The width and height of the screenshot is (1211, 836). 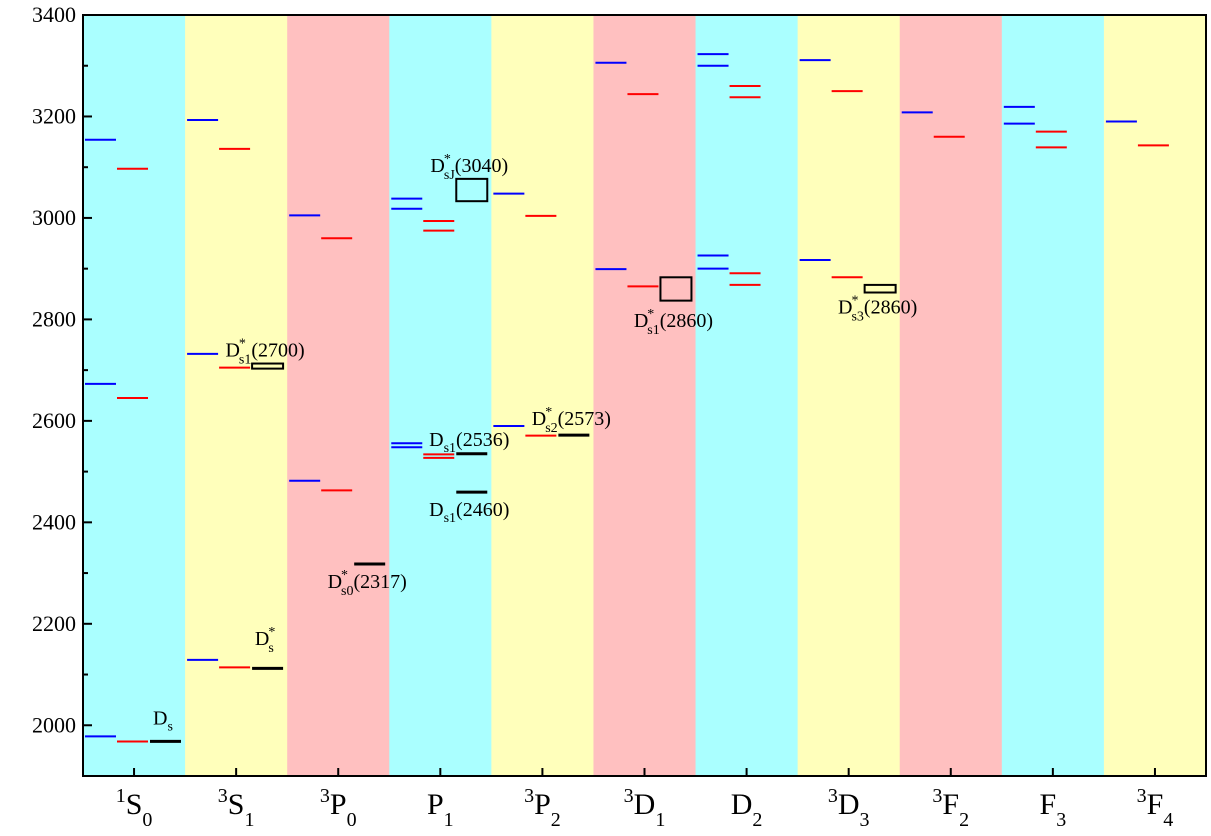 What do you see at coordinates (54, 318) in the screenshot?
I see `y-tick-label: 2800` at bounding box center [54, 318].